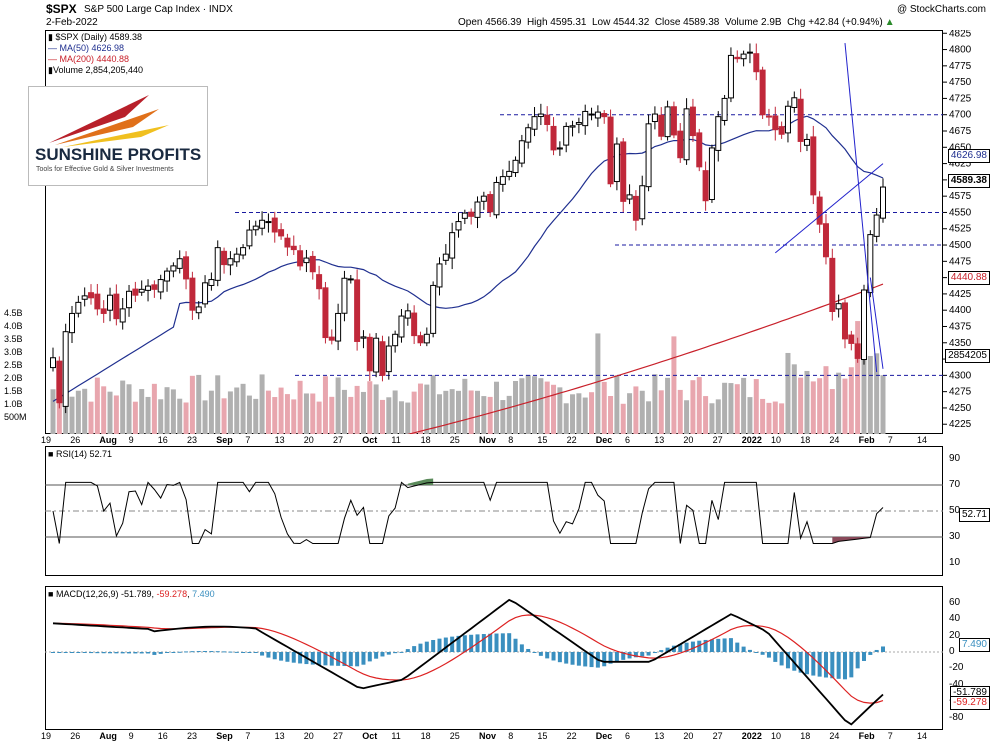 The image size is (990, 744). What do you see at coordinates (960, 375) in the screenshot?
I see `price-tick-label: 4300` at bounding box center [960, 375].